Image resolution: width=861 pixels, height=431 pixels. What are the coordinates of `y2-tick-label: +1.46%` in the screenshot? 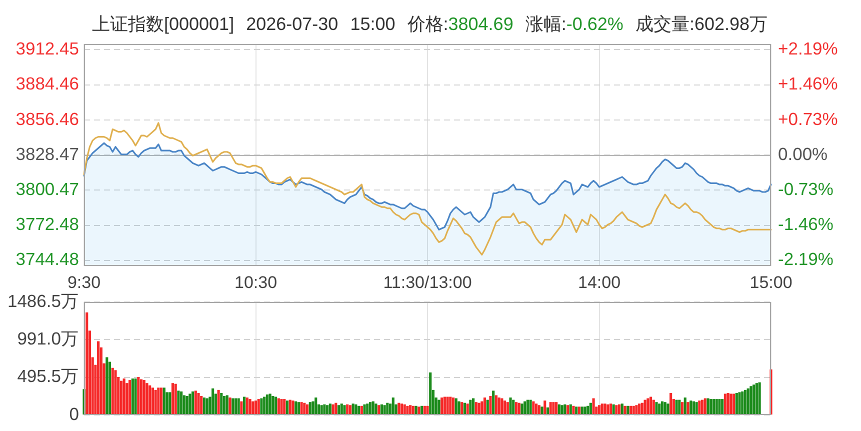 It's located at (808, 84).